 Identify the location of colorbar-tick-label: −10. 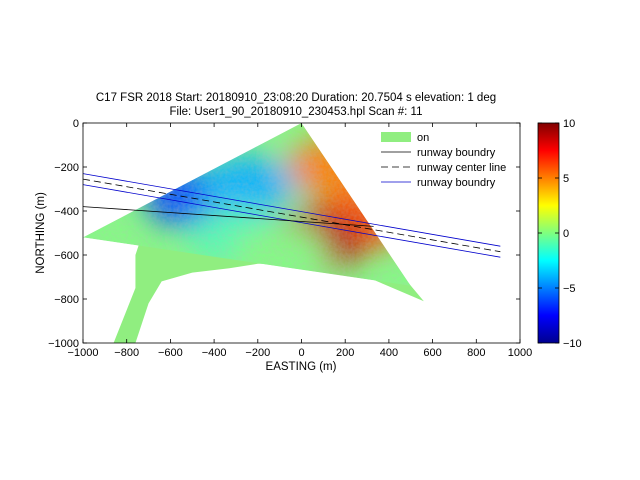
(572, 344).